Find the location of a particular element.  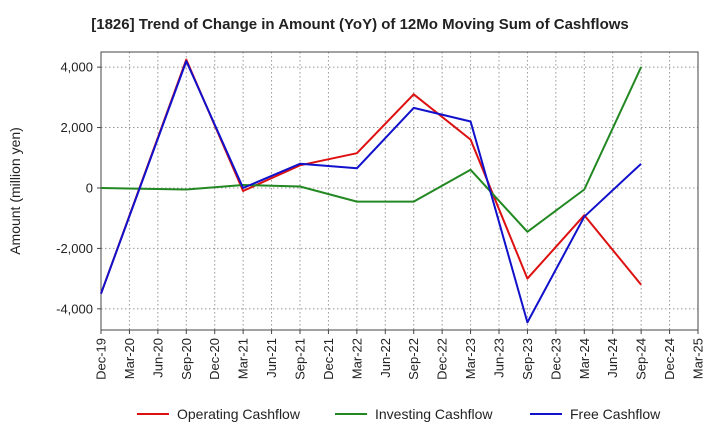

x-tick-label: Dec-24 is located at coordinates (669, 359).